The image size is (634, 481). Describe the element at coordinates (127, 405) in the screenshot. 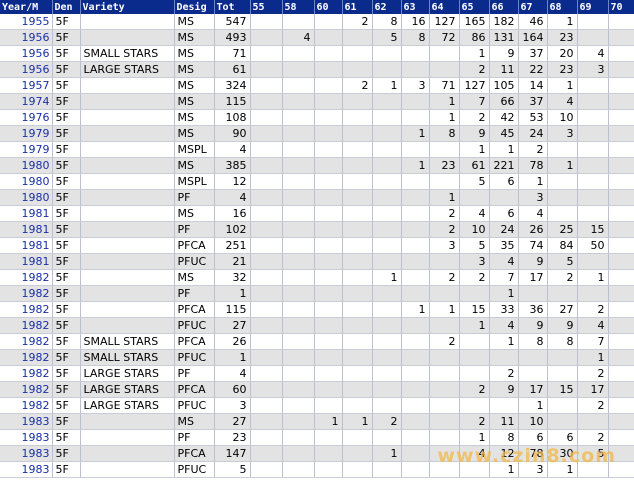

I see `variety-cell: LARGE STARS` at that location.